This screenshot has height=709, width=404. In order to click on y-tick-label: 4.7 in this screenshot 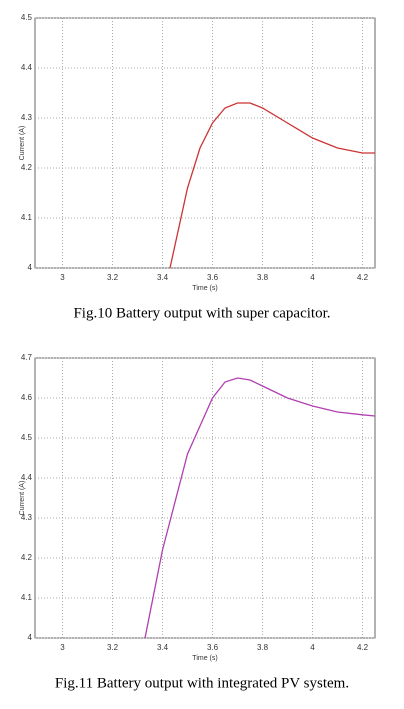, I will do `click(27, 357)`.